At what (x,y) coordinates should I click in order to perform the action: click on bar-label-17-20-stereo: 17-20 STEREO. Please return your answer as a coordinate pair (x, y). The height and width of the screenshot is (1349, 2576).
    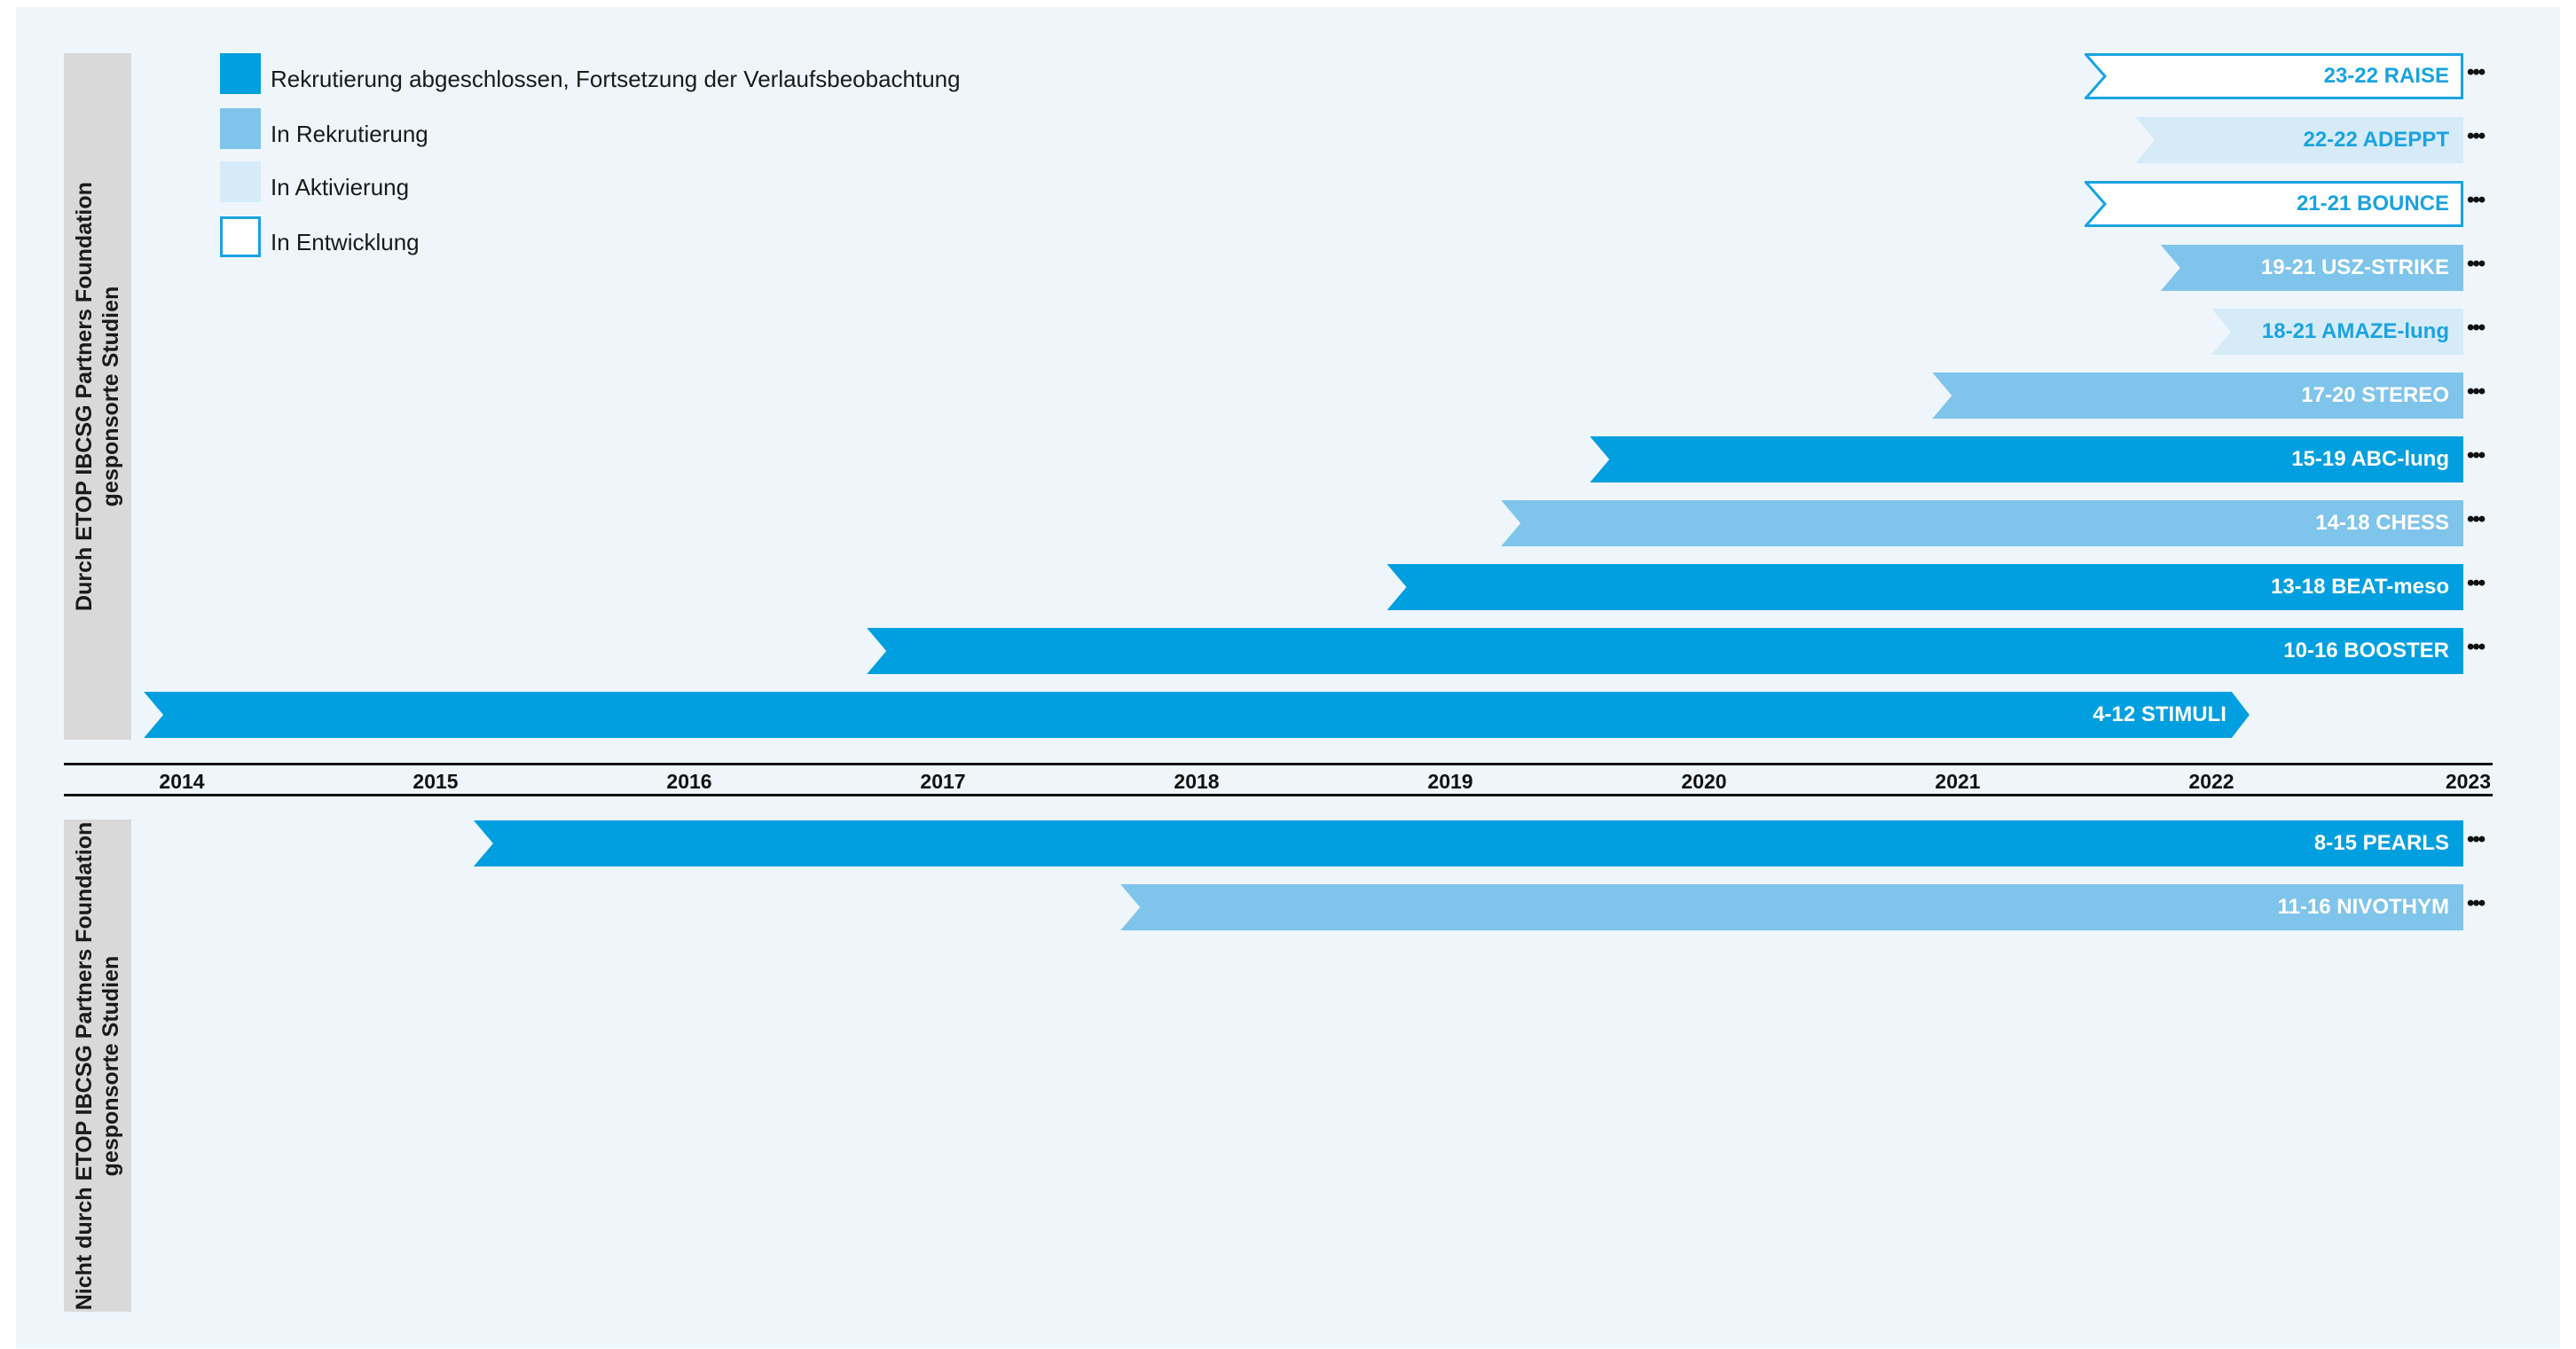
    Looking at the image, I should click on (2375, 395).